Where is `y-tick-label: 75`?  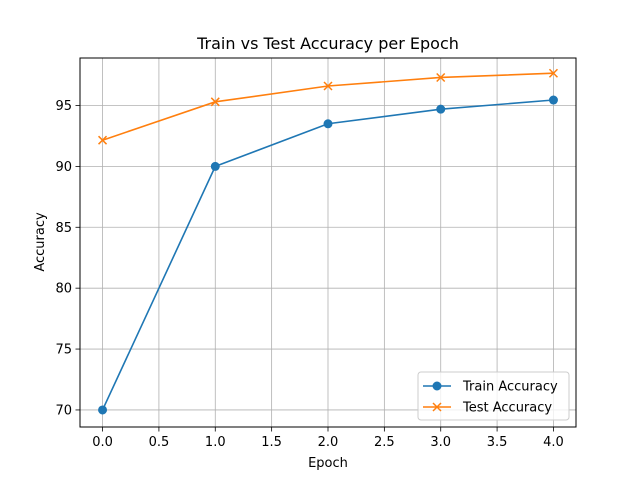
y-tick-label: 75 is located at coordinates (63, 350).